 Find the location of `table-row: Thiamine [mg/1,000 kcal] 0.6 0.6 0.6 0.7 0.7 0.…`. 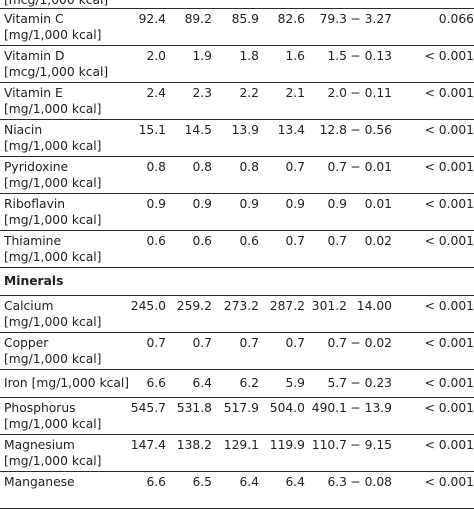

table-row: Thiamine [mg/1,000 kcal] 0.6 0.6 0.6 0.7 0.7 0.… is located at coordinates (237, 249).